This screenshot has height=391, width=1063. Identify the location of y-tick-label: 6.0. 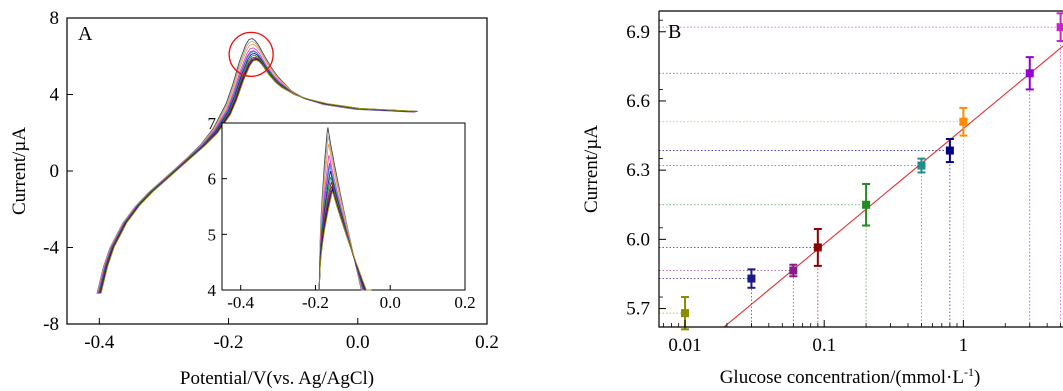
(638, 239).